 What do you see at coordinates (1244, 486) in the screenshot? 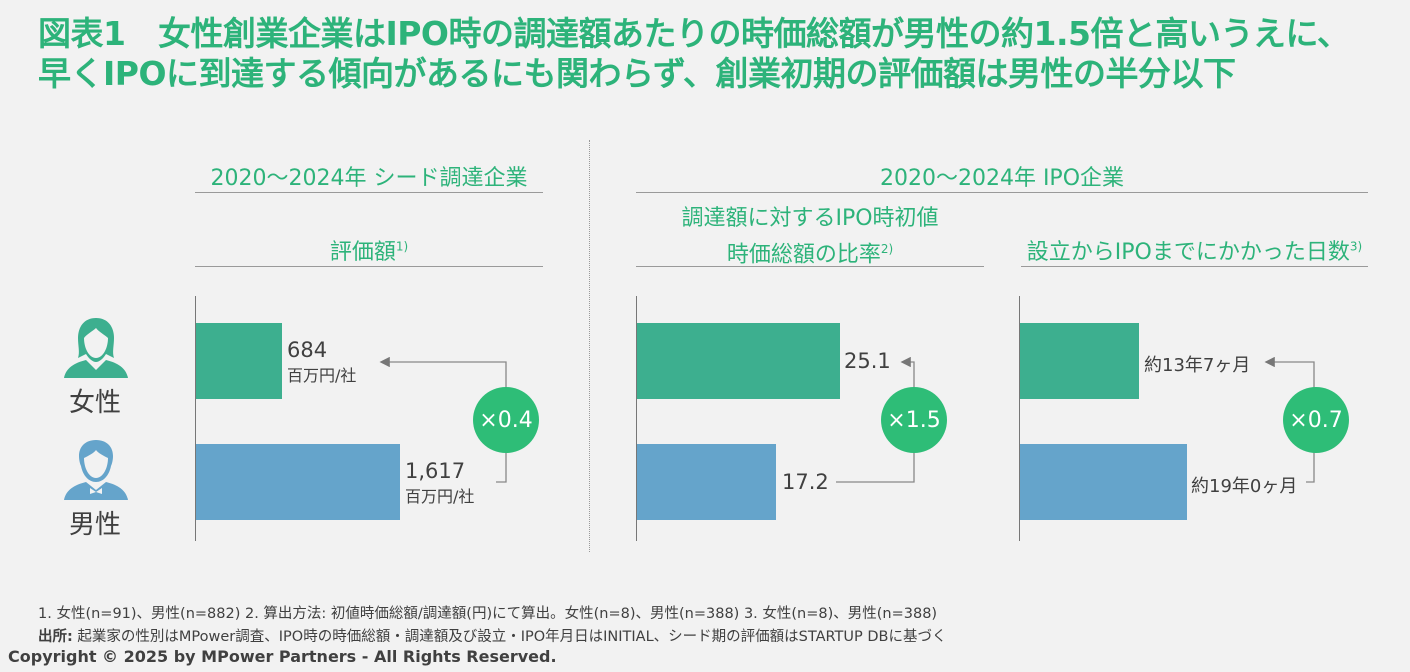
I see `panel3-male-value: 約19年0ヶ月` at bounding box center [1244, 486].